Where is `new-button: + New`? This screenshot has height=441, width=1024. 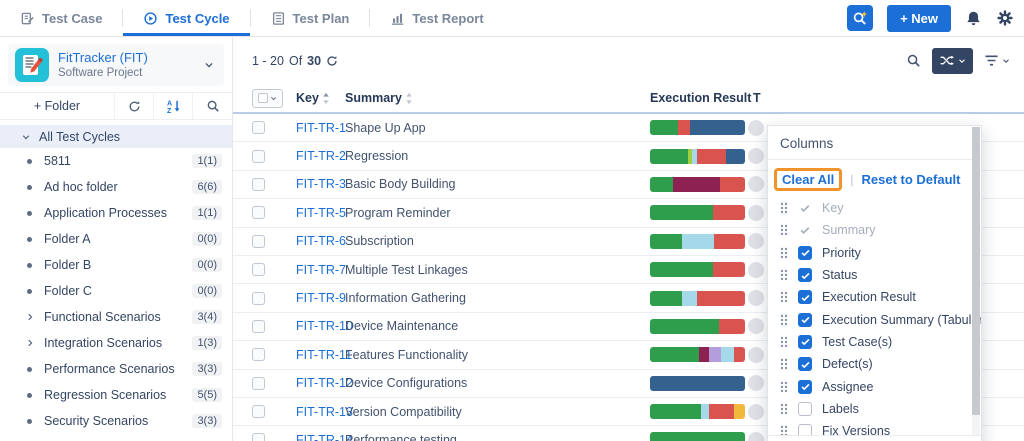 new-button: + New is located at coordinates (919, 18).